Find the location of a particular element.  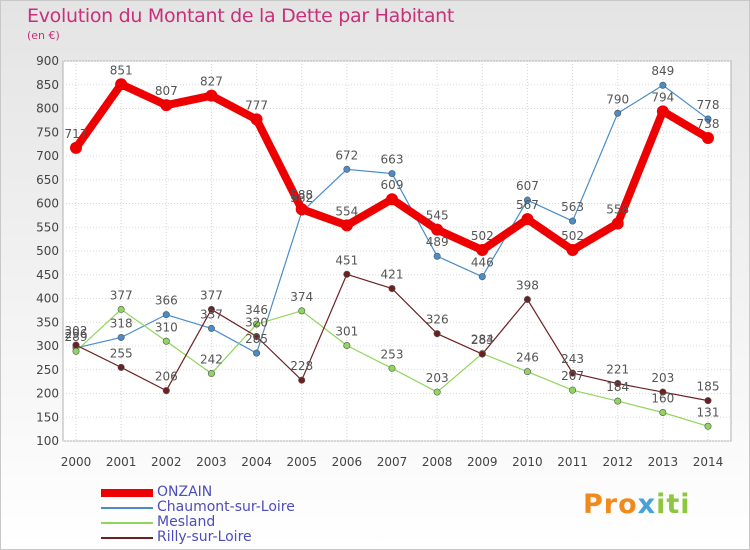

y-tick-label: 800 is located at coordinates (47, 109).